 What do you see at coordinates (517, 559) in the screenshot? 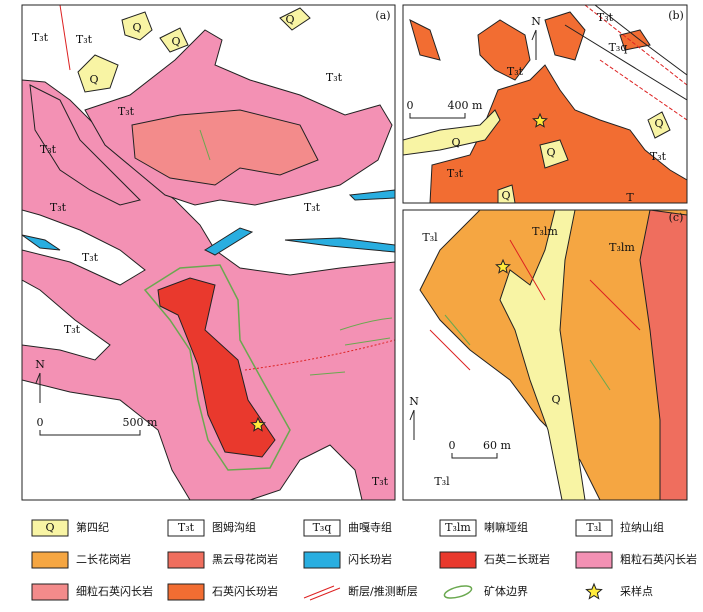
I see `legend-name: 石英二长斑岩` at bounding box center [517, 559].